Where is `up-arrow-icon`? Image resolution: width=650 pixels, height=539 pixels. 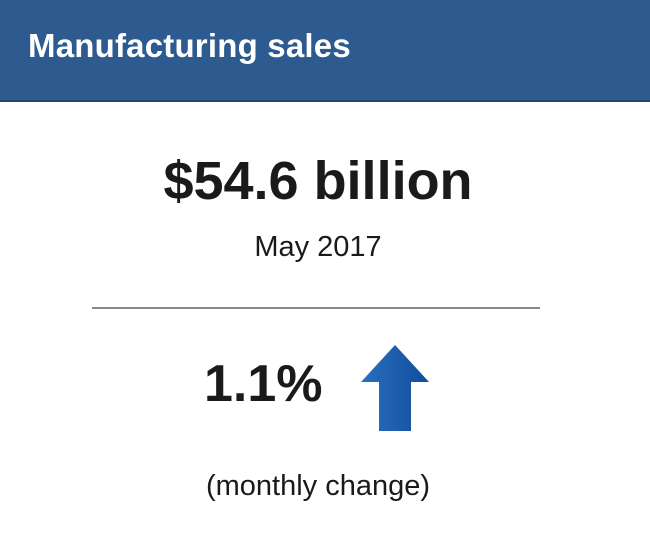
up-arrow-icon is located at coordinates (395, 388).